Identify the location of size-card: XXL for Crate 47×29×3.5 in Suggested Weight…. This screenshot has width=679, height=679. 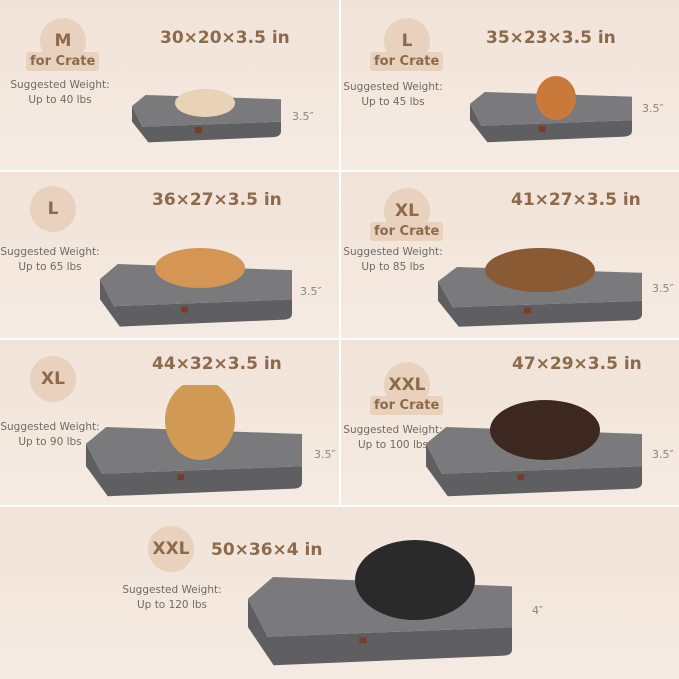
(510, 422).